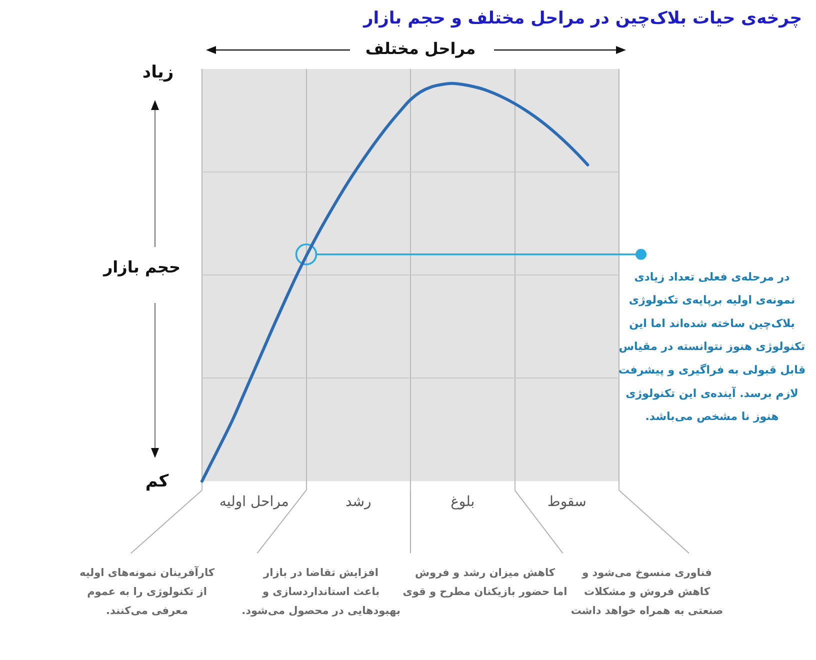 Image resolution: width=816 pixels, height=660 pixels. What do you see at coordinates (462, 502) in the screenshot?
I see `x-tick-label: بلوغ` at bounding box center [462, 502].